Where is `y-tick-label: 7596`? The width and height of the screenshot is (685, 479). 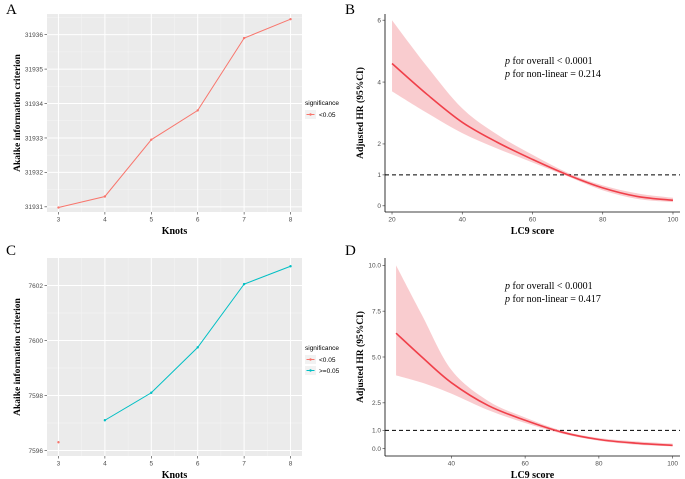 y-tick-label: 7596 is located at coordinates (36, 451).